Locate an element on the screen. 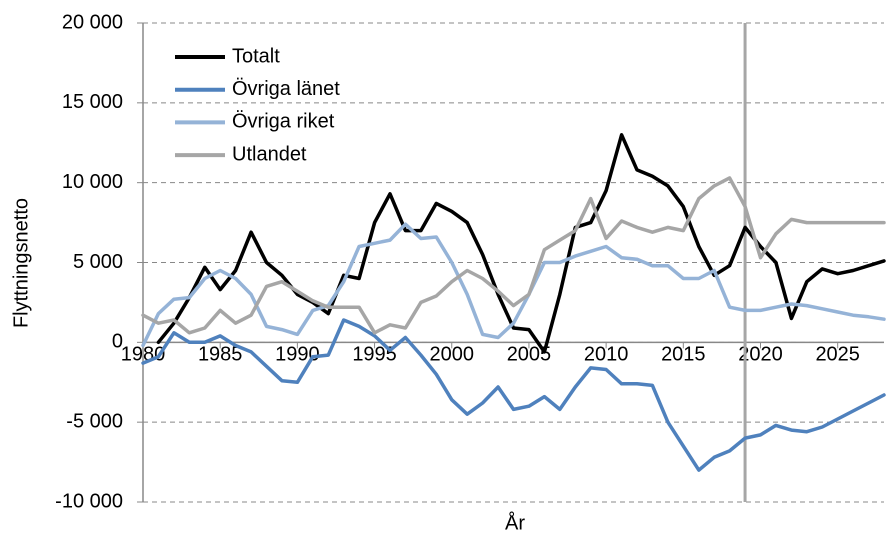  y-tick-label: 0 is located at coordinates (117, 342).